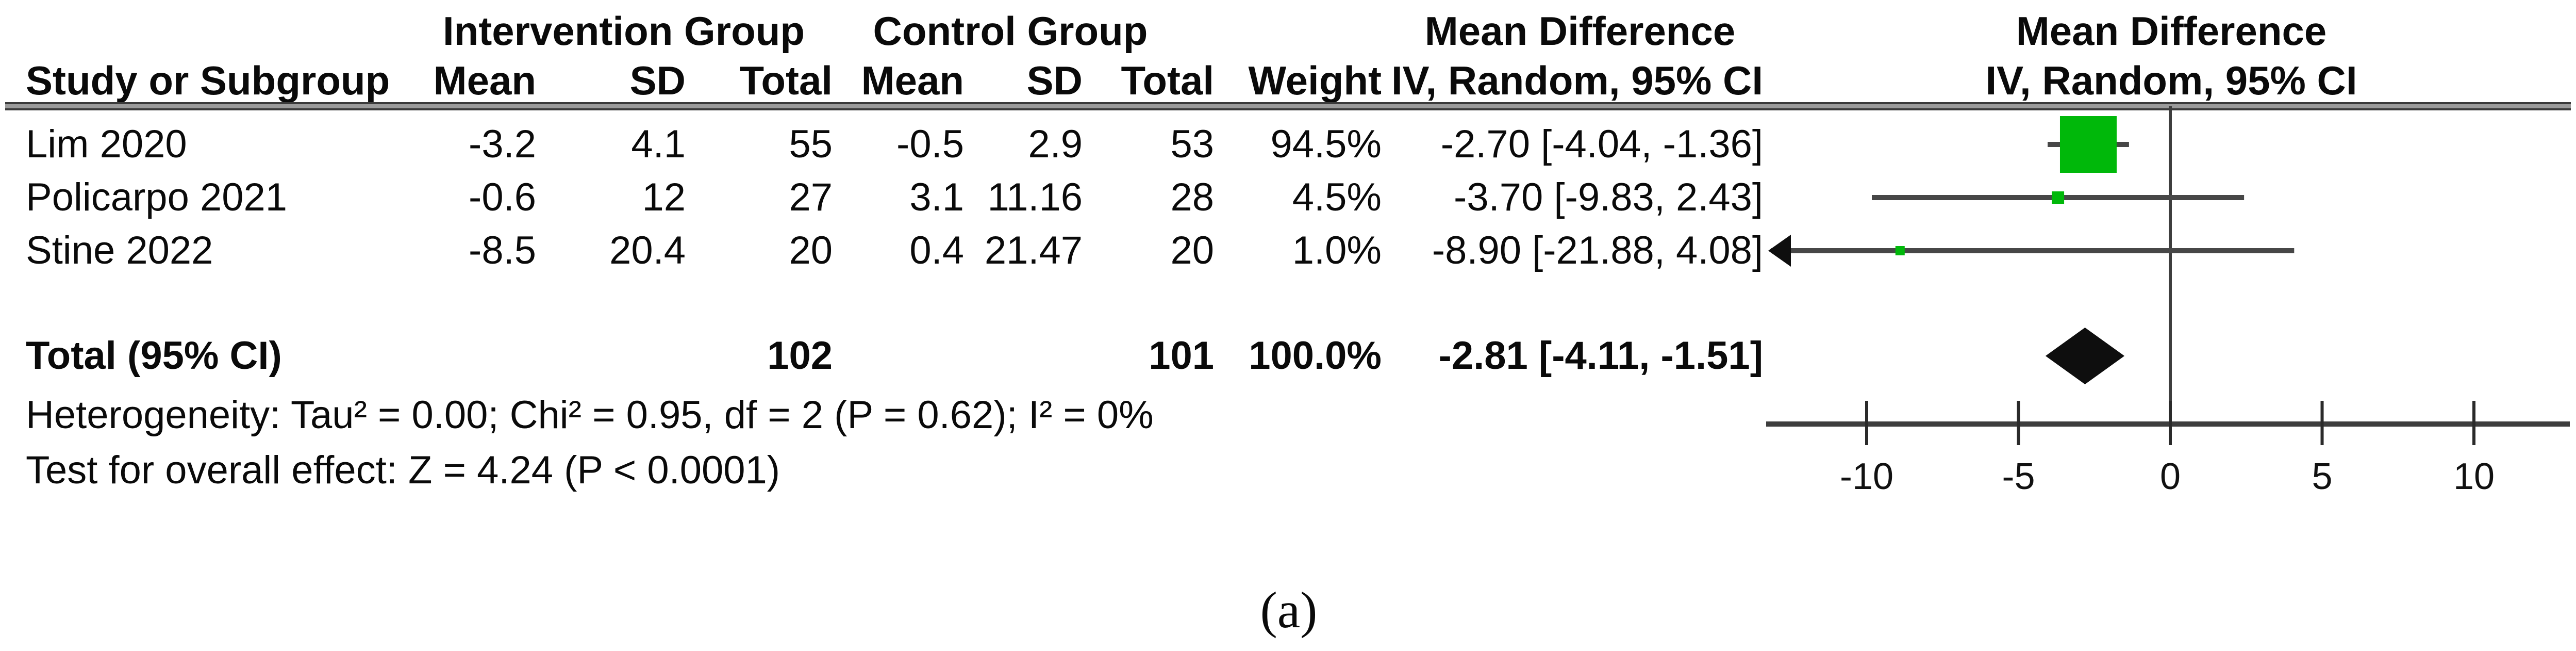 This screenshot has height=651, width=2576. What do you see at coordinates (2474, 476) in the screenshot?
I see `axis-tick-label: 10` at bounding box center [2474, 476].